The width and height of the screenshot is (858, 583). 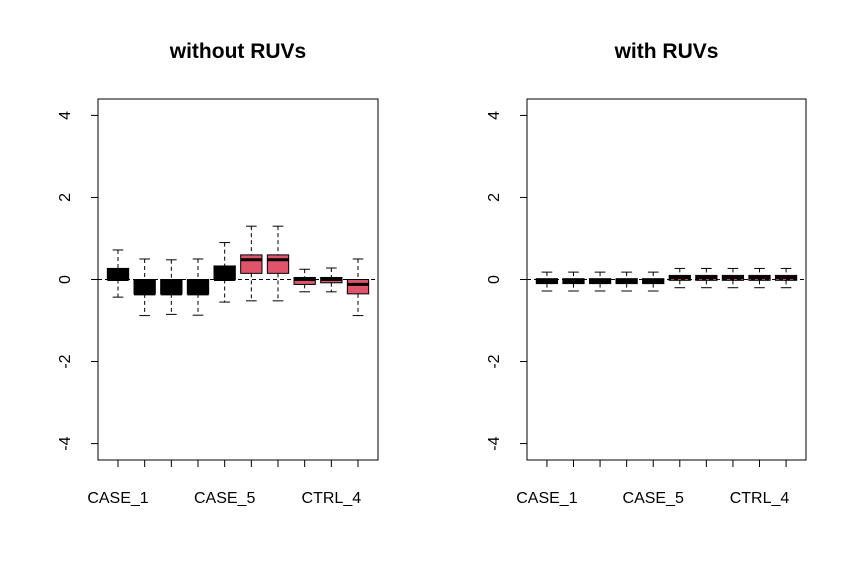 I want to click on chart-title: with RUVs, so click(x=666, y=51).